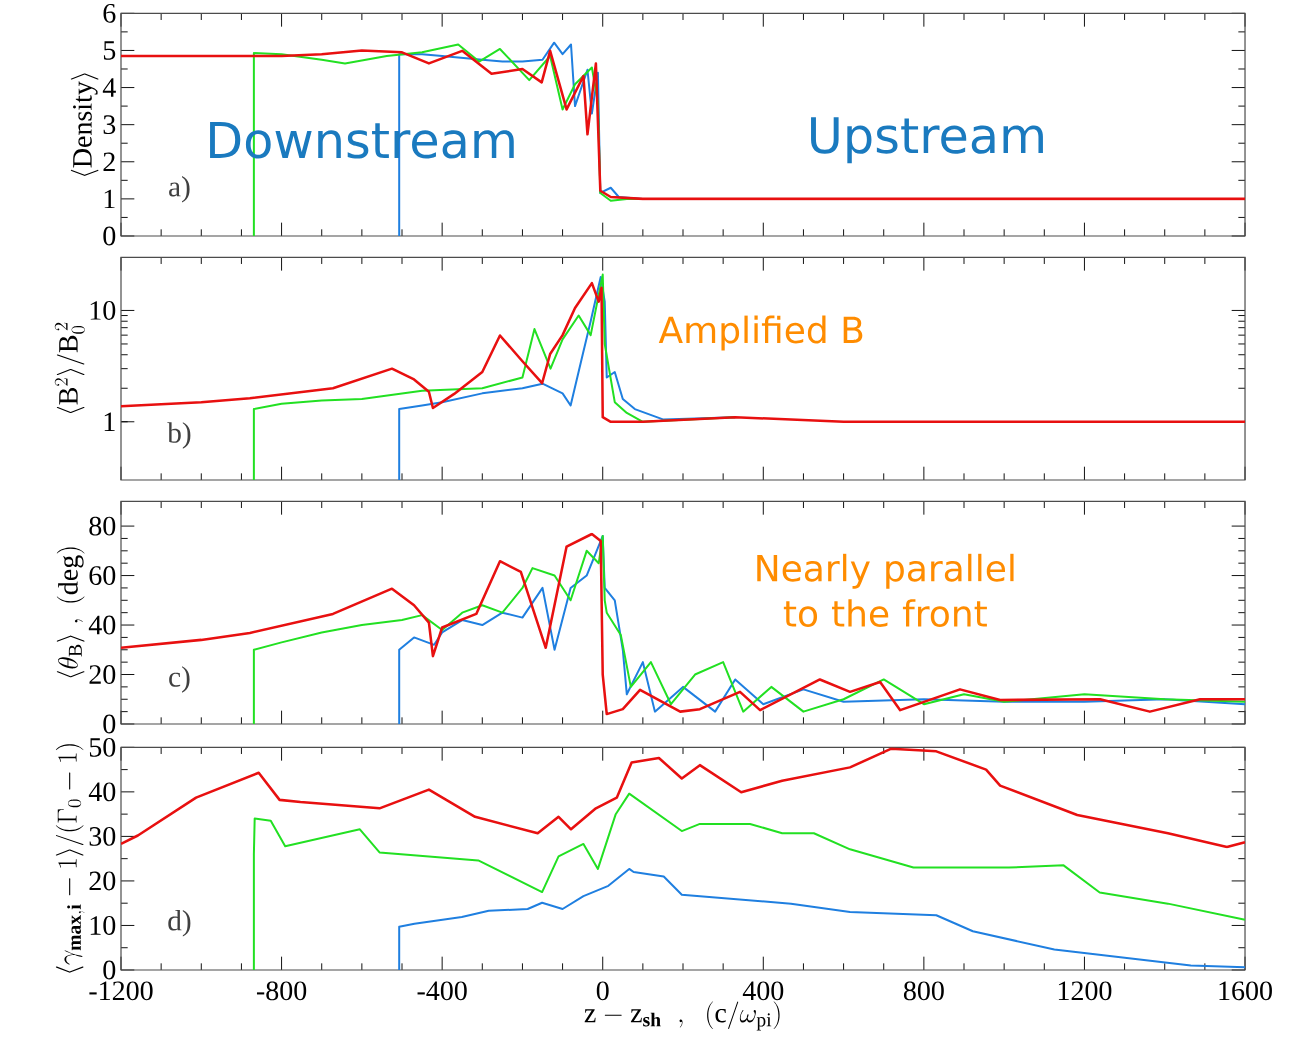  Describe the element at coordinates (70, 612) in the screenshot. I see `y-axis-title: $\langle \theta_{\mathrm{B}} \rangle \;,\; (\mathrm{deg})$` at that location.